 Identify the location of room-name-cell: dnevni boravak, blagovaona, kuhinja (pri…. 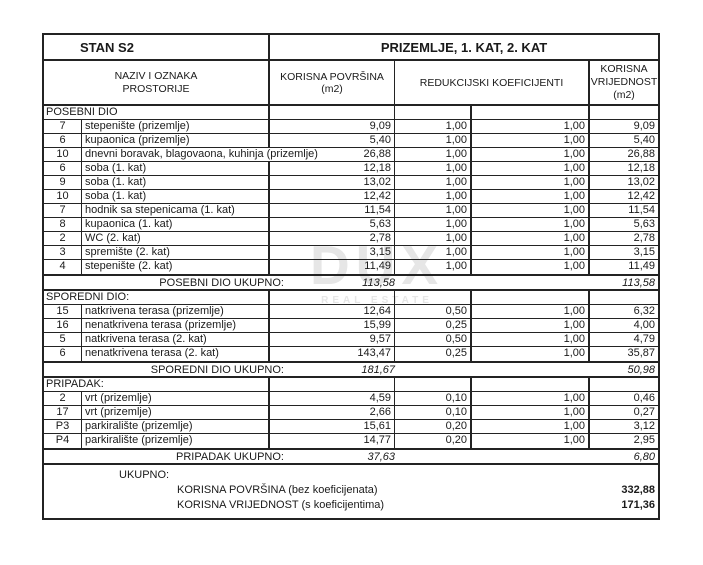
(201, 154).